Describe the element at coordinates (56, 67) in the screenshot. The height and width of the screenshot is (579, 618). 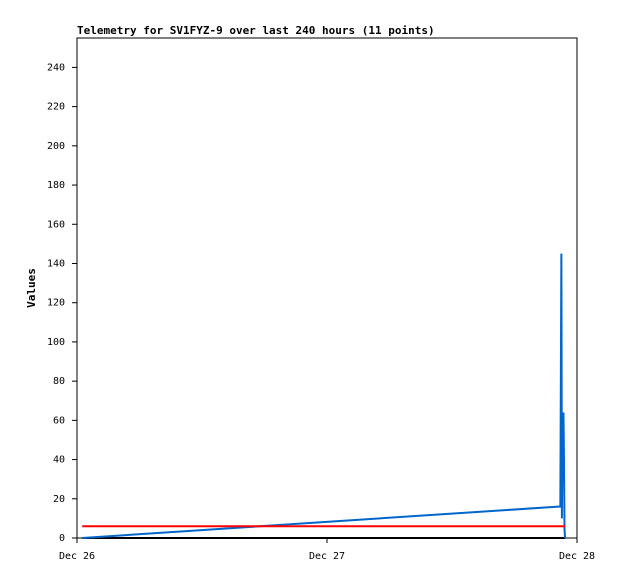
I see `y-tick-label: 240` at that location.